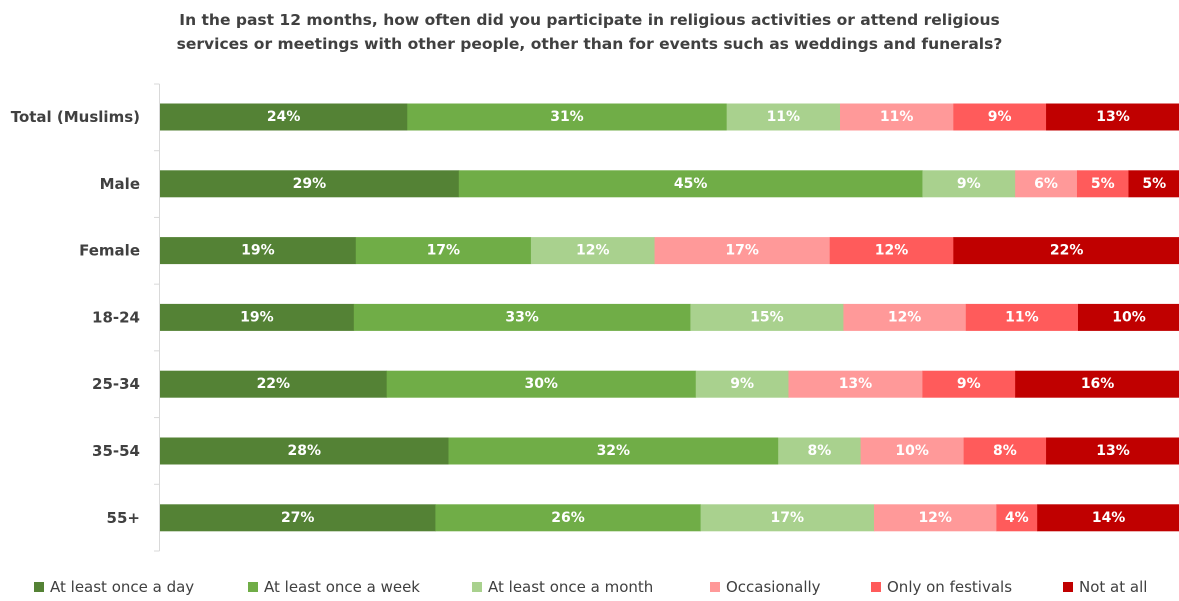 The width and height of the screenshot is (1179, 601). What do you see at coordinates (116, 317) in the screenshot?
I see `category-label: 18-24` at bounding box center [116, 317].